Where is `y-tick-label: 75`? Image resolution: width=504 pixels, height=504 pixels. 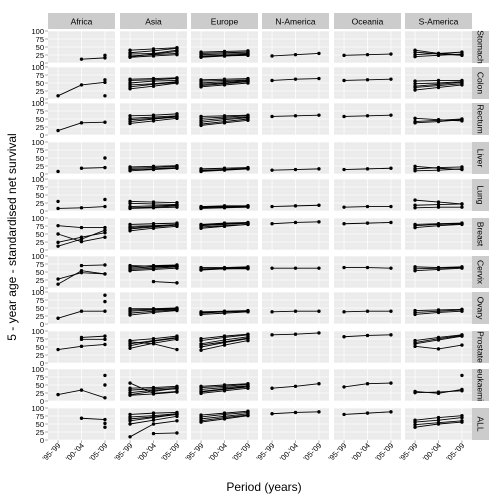
y-tick-label: 75 is located at coordinates (40, 111).